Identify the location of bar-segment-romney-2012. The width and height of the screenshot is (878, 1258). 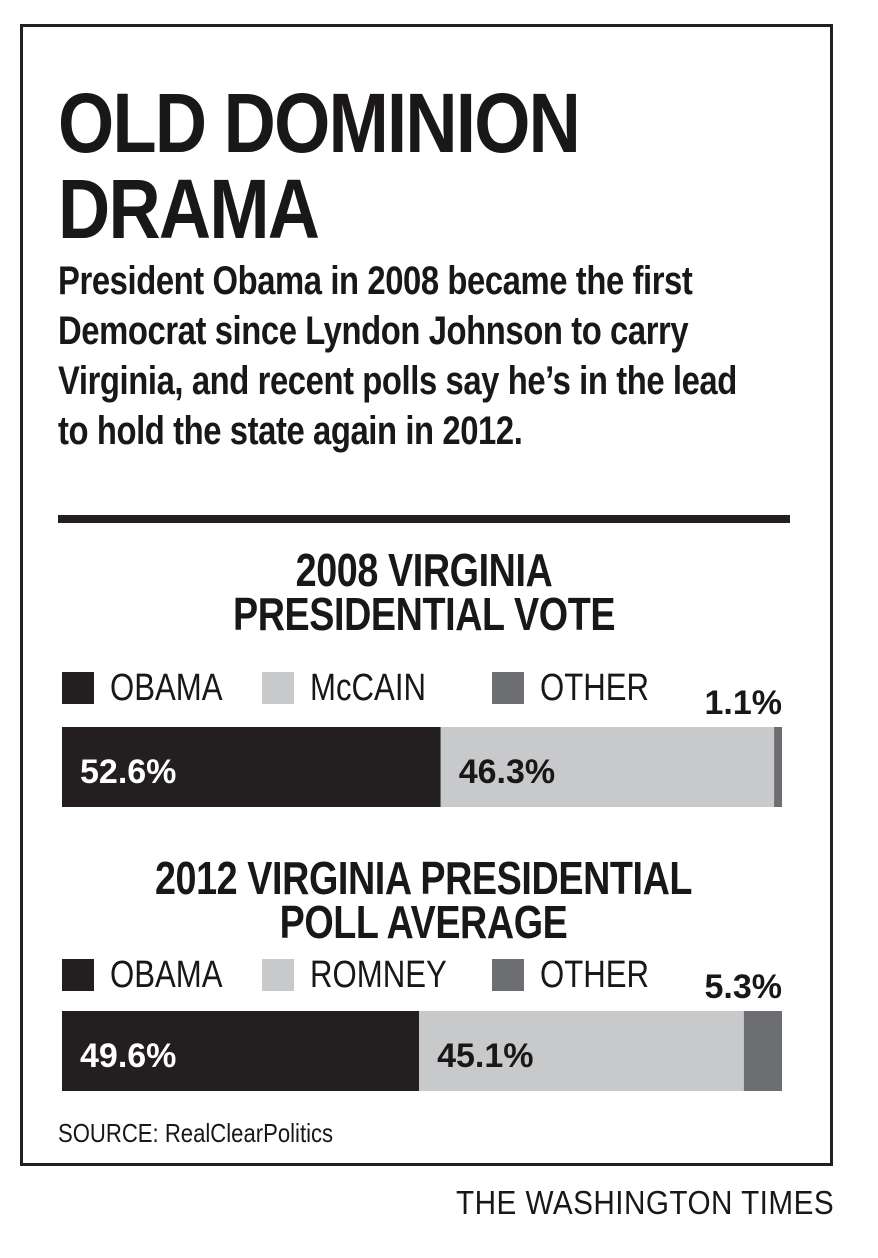
(581, 1051).